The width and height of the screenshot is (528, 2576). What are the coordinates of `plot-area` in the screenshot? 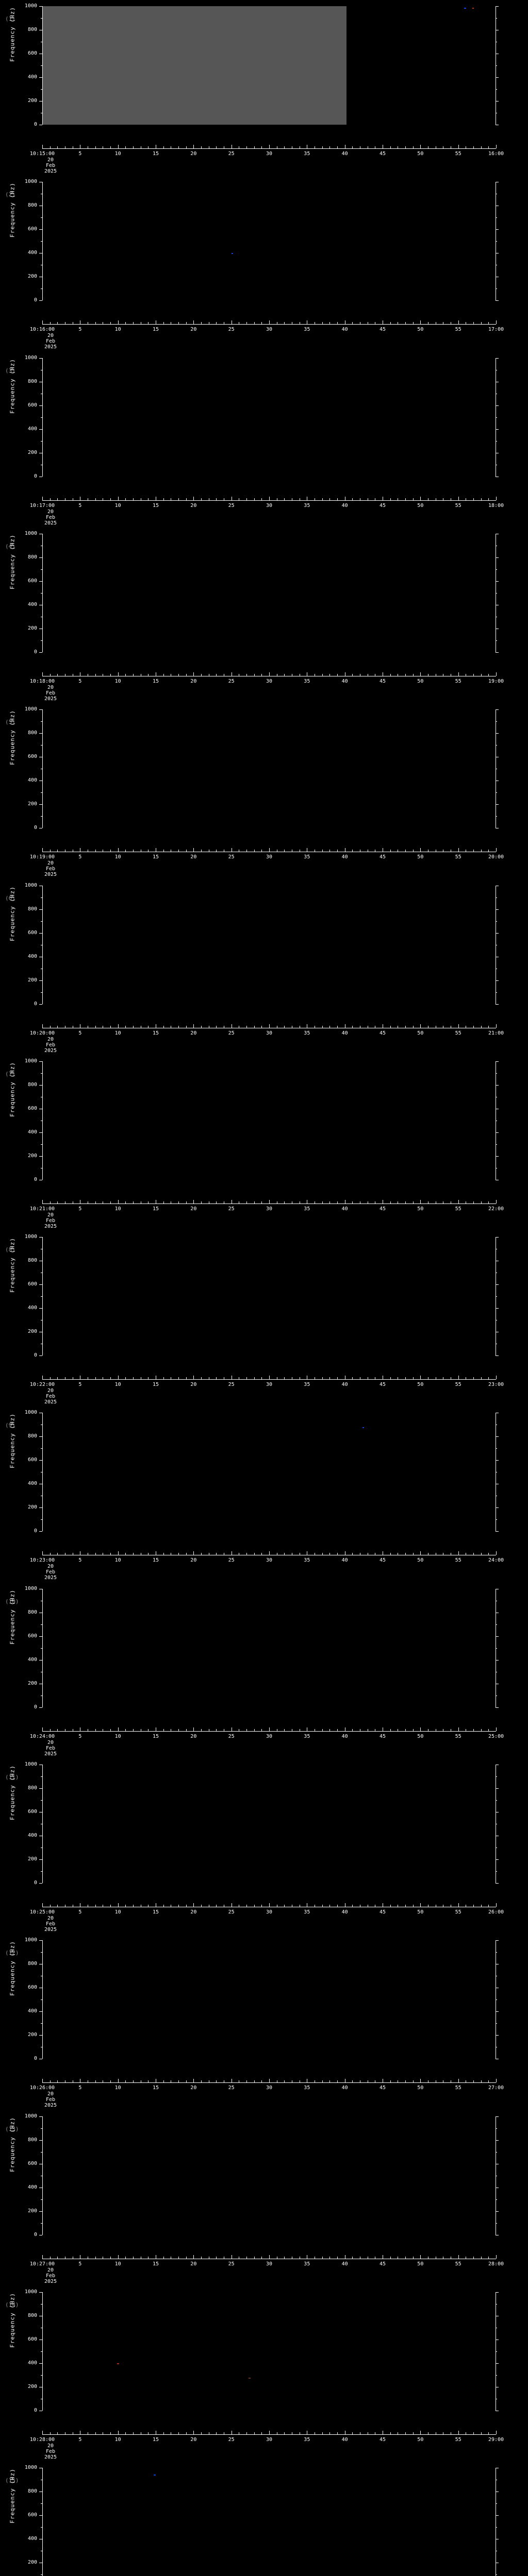 It's located at (269, 1296).